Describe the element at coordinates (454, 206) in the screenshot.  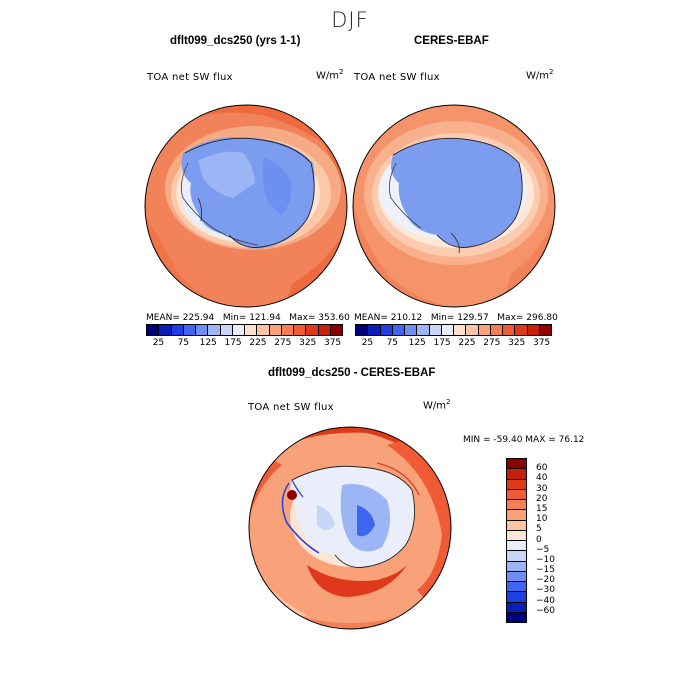
I see `obs-polar-map` at that location.